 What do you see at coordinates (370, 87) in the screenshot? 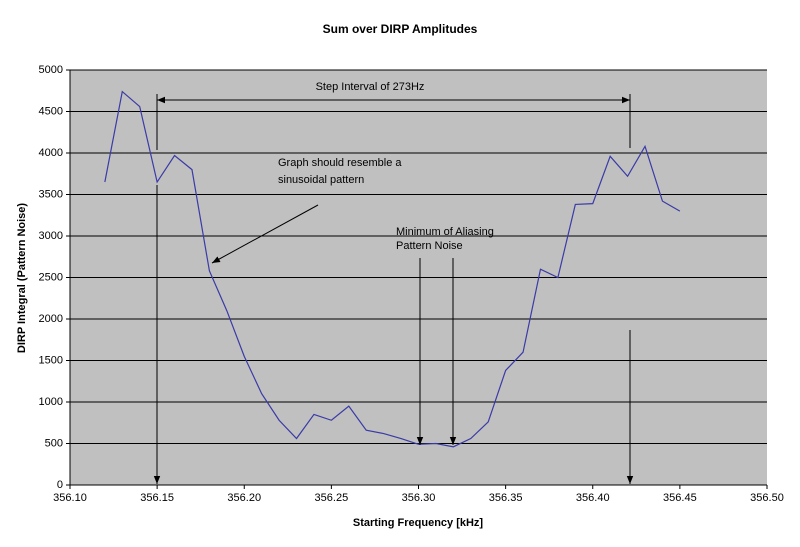
I see `annotation: Step Interval of 273Hz` at bounding box center [370, 87].